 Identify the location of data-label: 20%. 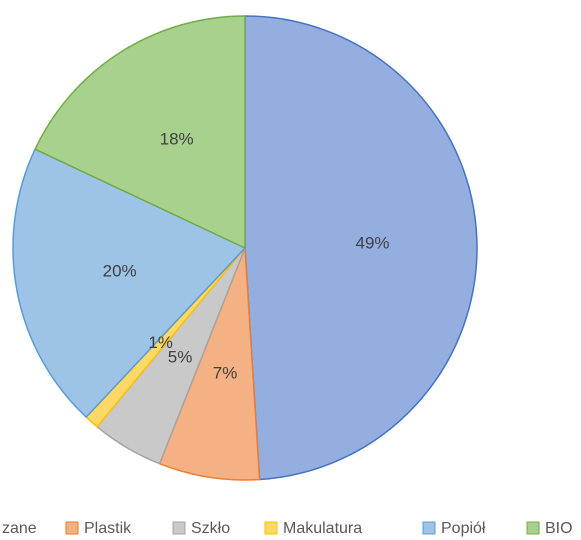
(120, 270).